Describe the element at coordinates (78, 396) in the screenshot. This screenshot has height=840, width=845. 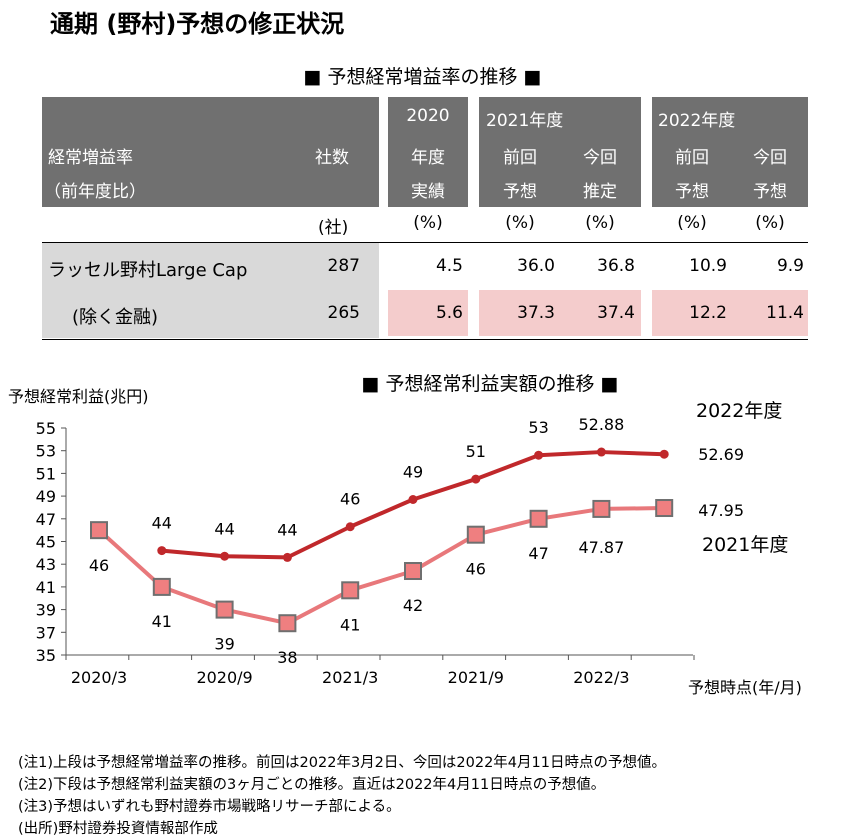
I see `y-axis-label: 予想経常利益(兆円)` at that location.